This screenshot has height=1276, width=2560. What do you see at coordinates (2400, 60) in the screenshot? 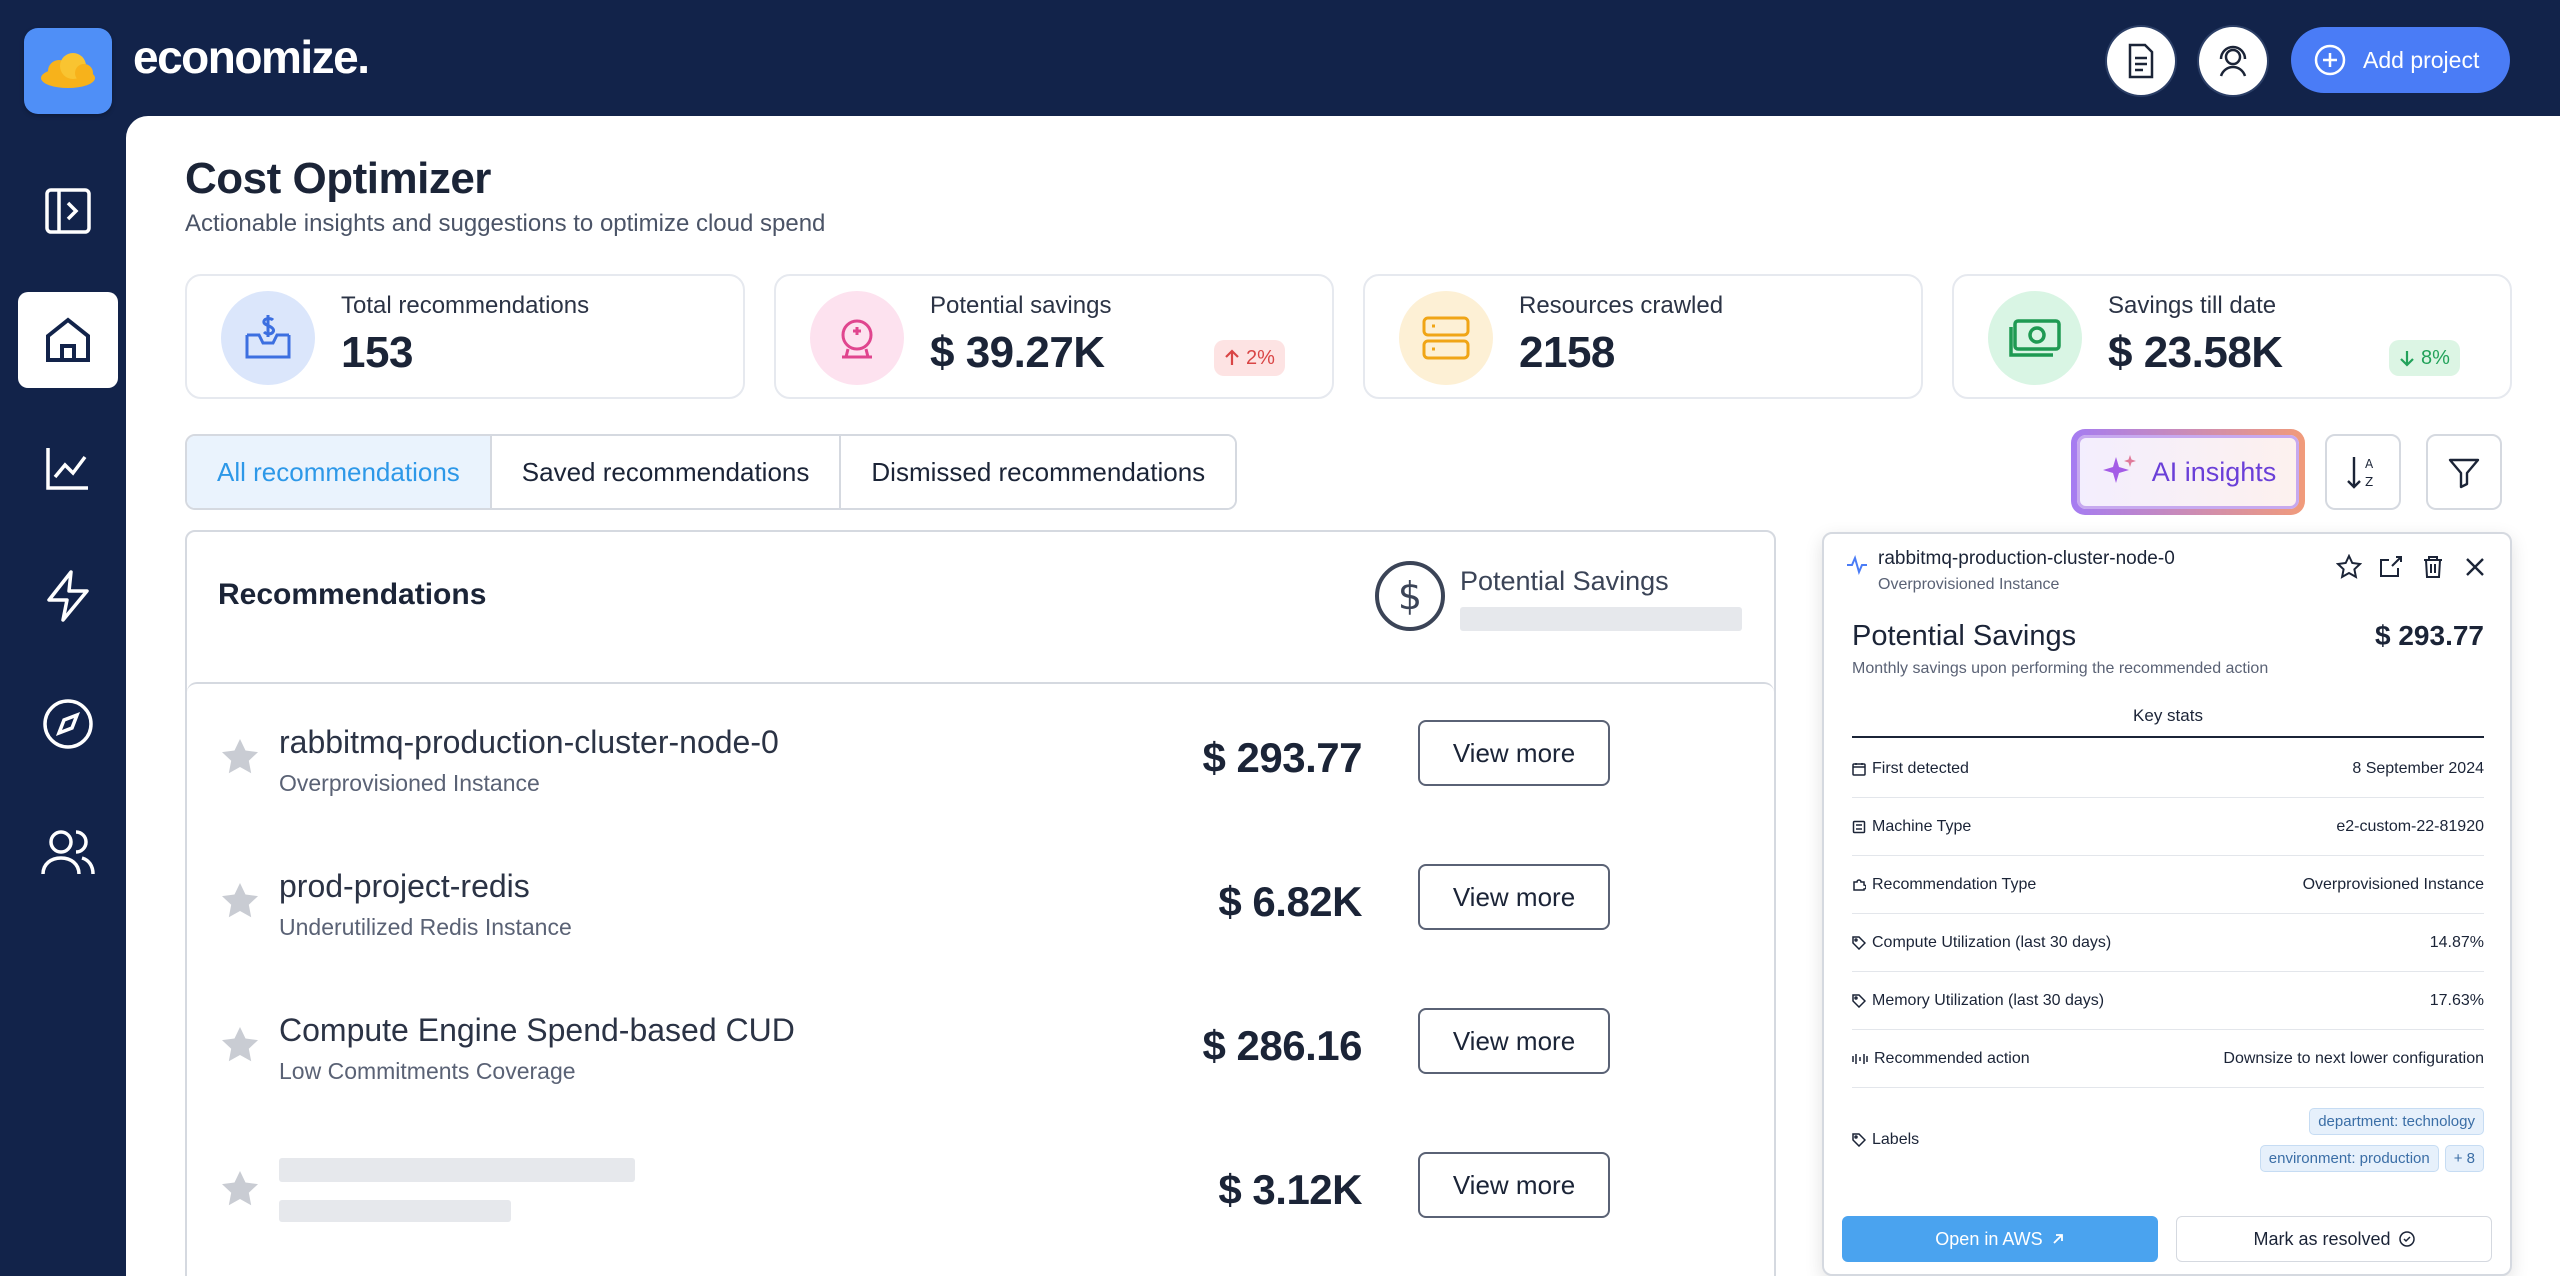
I see `add-project-button: Add project` at bounding box center [2400, 60].